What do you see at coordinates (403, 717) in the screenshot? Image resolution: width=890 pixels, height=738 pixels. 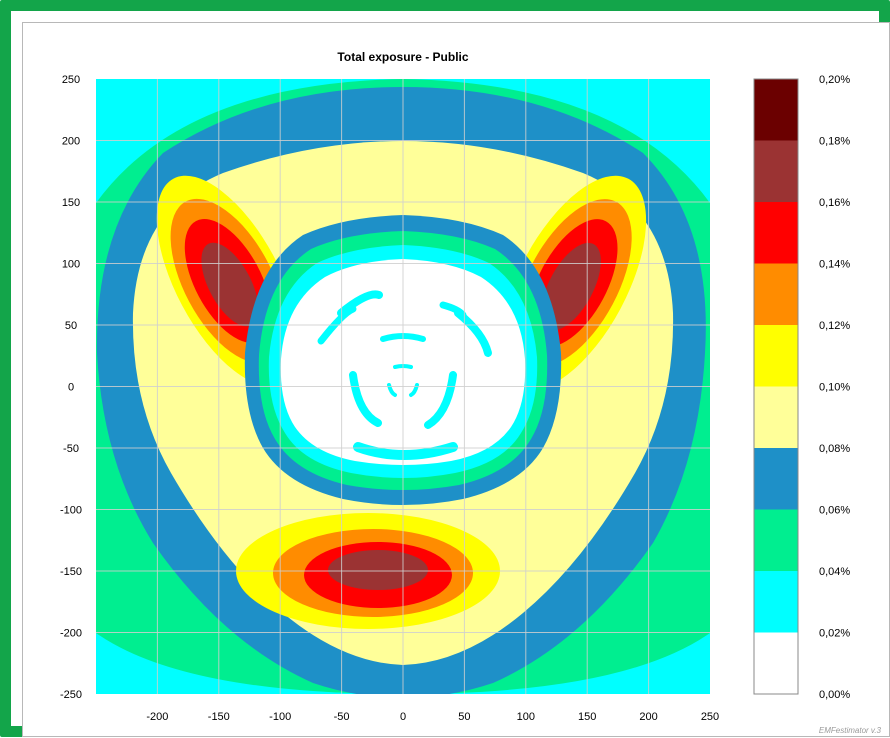 I see `x-tick-label: 0` at bounding box center [403, 717].